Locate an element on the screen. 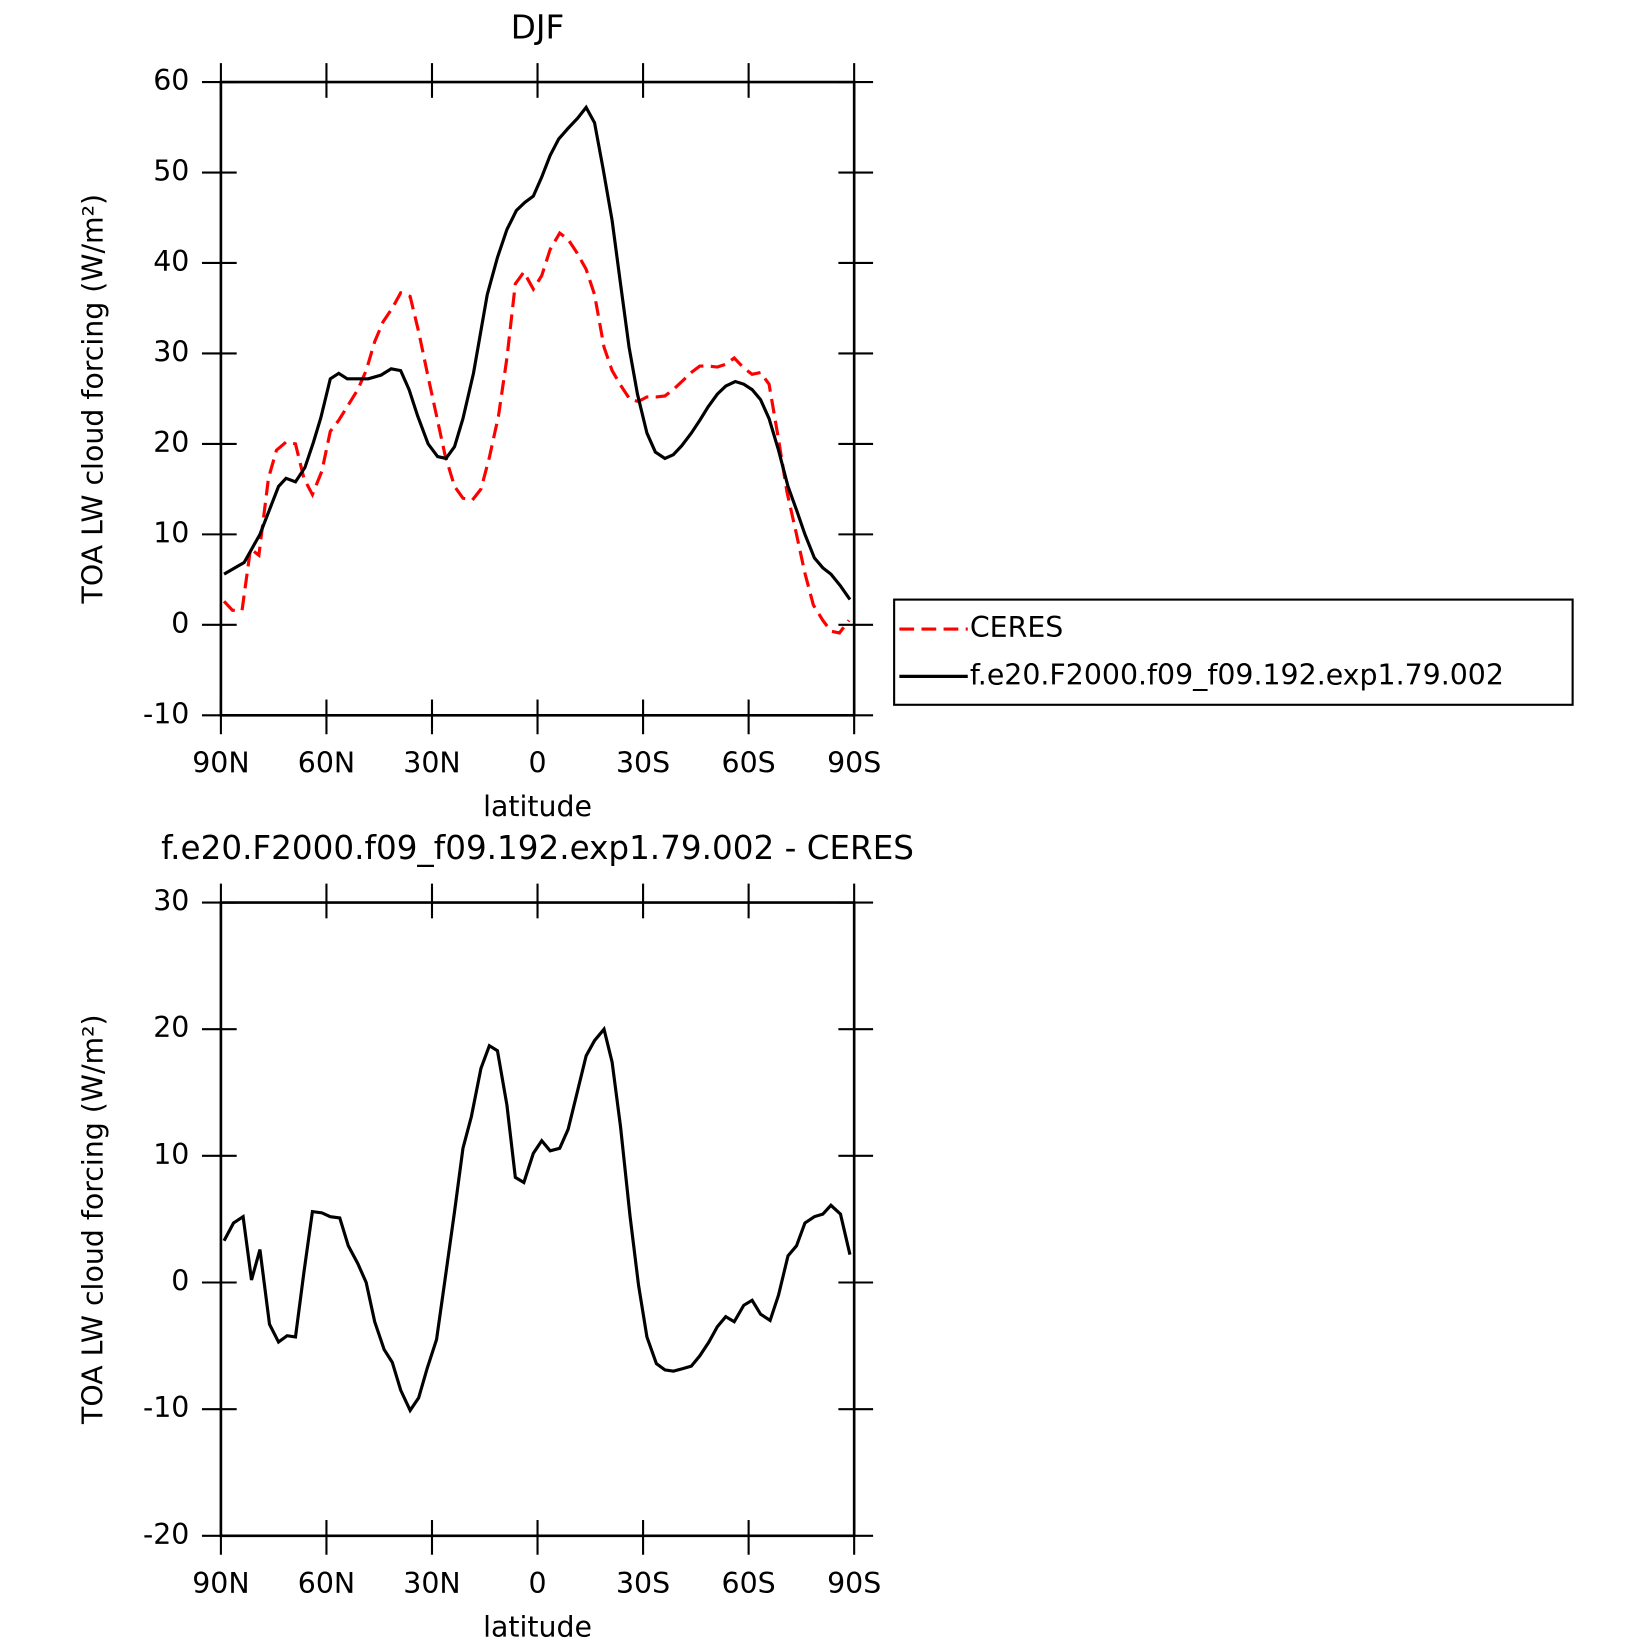 The width and height of the screenshot is (1641, 1641). y-tick-label: 50 is located at coordinates (171, 171).